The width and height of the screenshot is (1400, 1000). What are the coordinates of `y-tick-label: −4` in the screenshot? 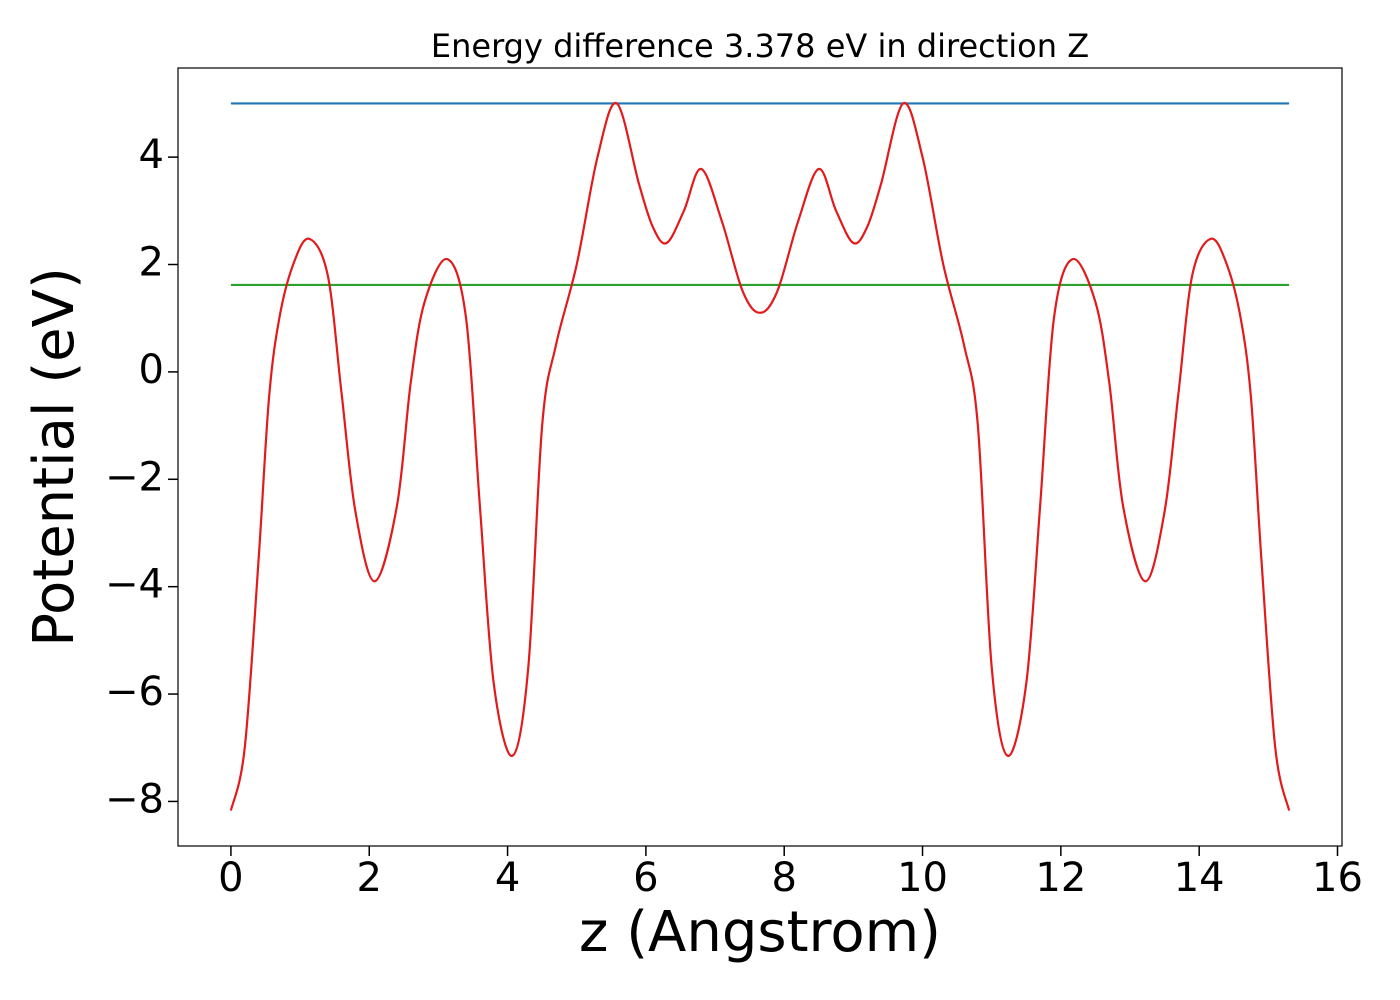 It's located at (134, 585).